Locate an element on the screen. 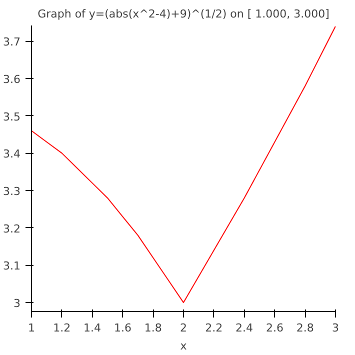  x-tick-label: 2.6 is located at coordinates (275, 328).